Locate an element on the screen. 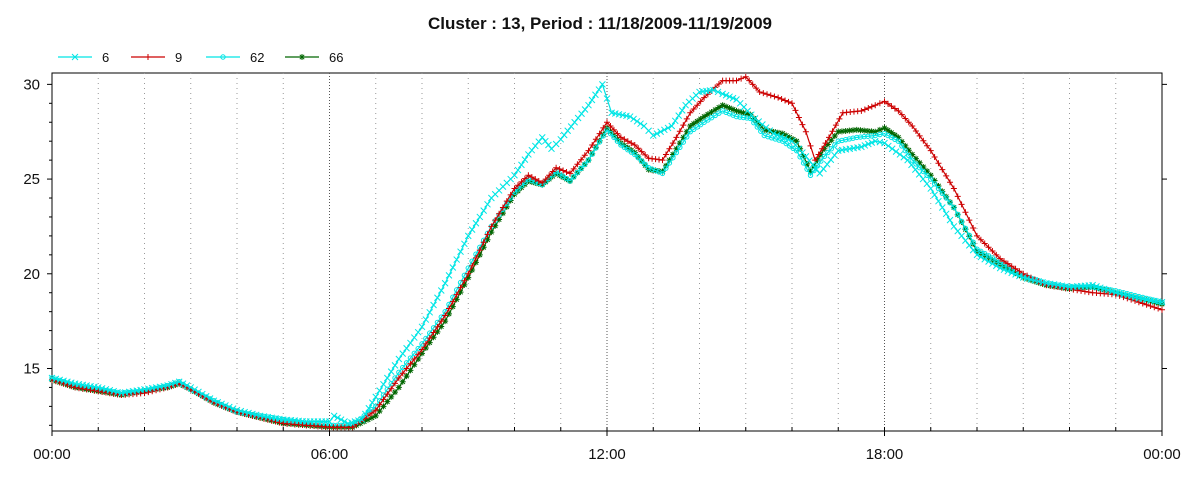 This screenshot has height=480, width=1200. y-tick-label: 25 is located at coordinates (31, 179).